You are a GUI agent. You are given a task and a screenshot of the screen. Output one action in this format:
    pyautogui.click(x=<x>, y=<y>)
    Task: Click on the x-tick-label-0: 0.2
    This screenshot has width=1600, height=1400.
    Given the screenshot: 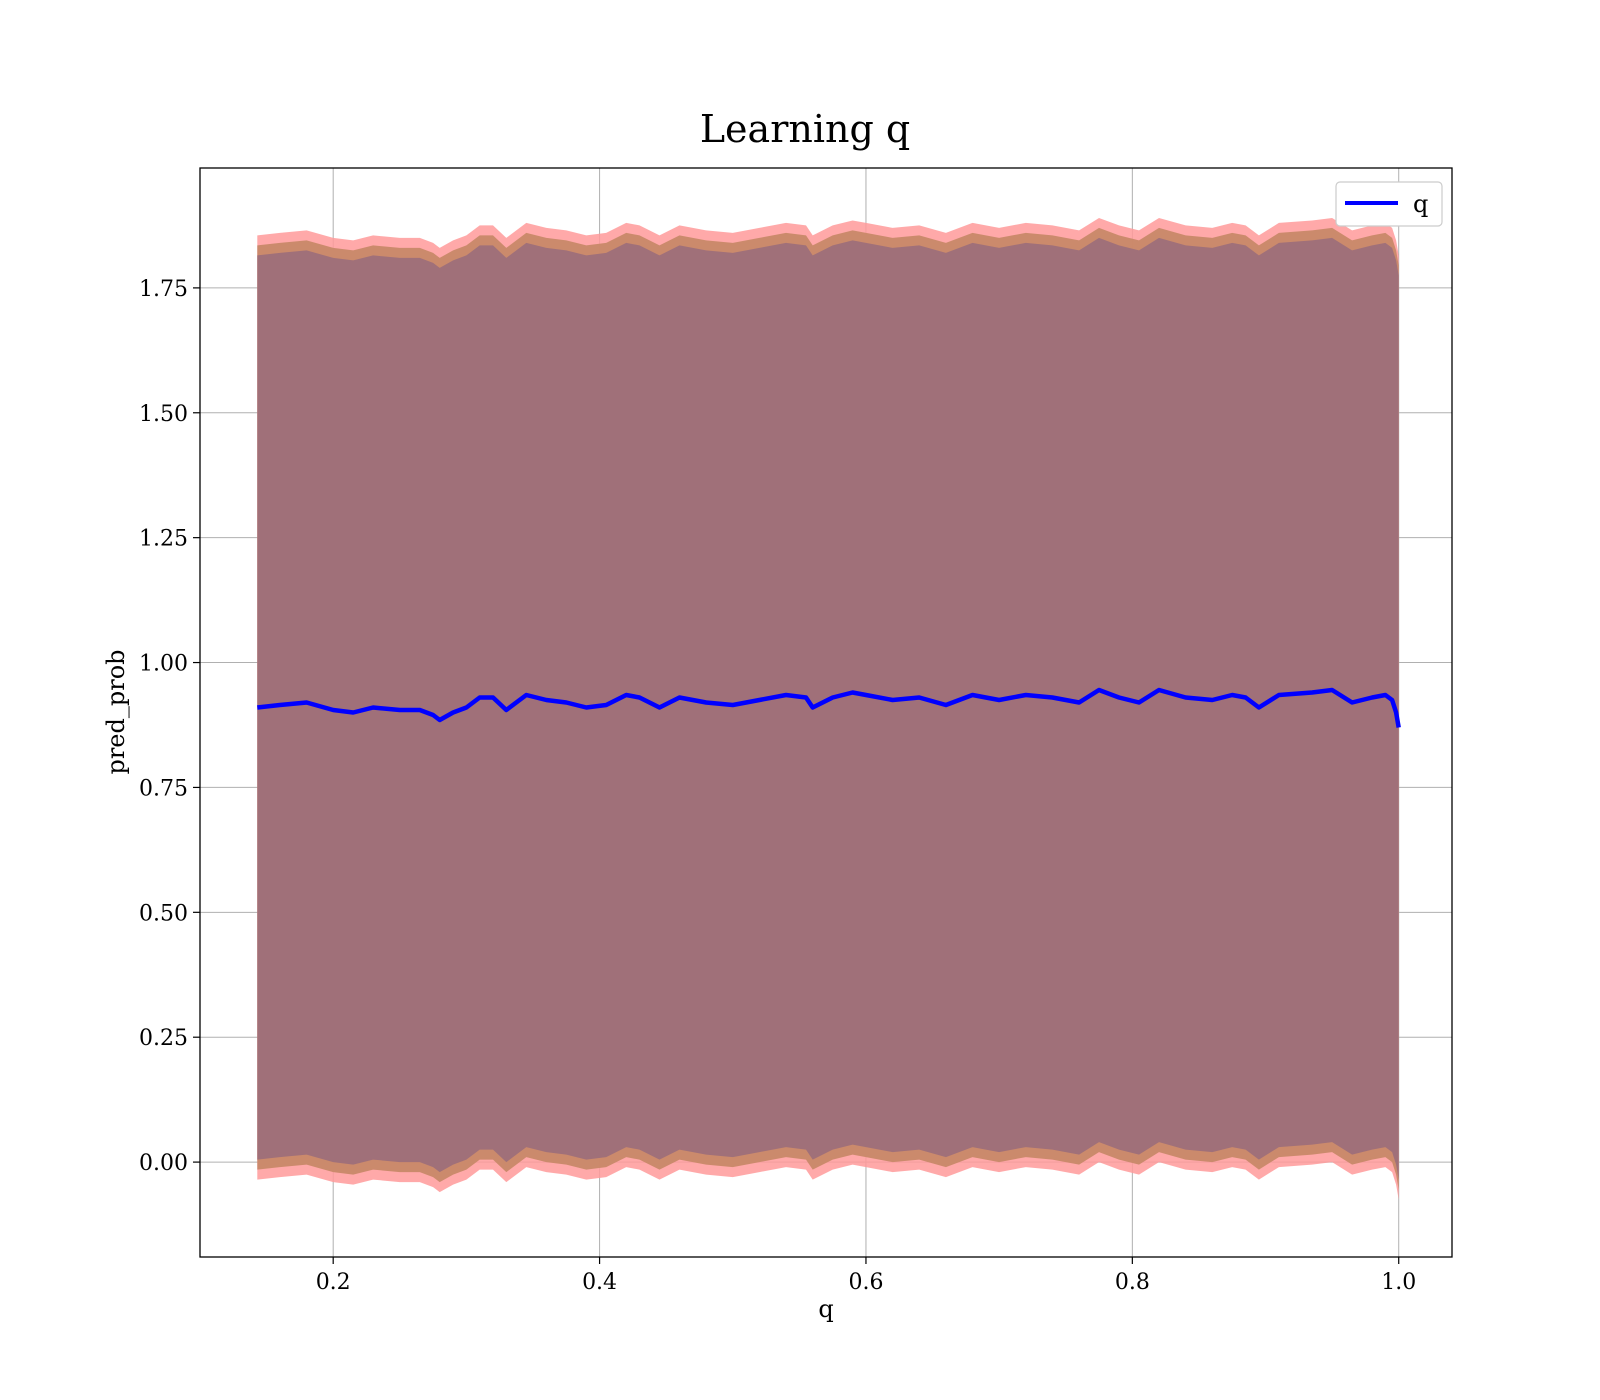 What is the action you would take?
    pyautogui.click(x=333, y=1282)
    